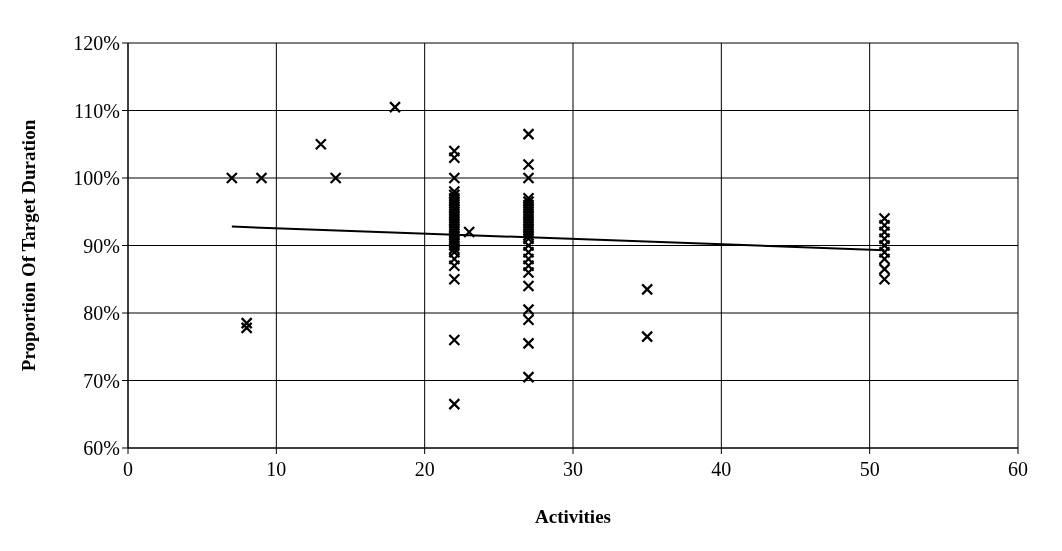 This screenshot has height=551, width=1062. What do you see at coordinates (101, 448) in the screenshot?
I see `y-tick-label: 60%` at bounding box center [101, 448].